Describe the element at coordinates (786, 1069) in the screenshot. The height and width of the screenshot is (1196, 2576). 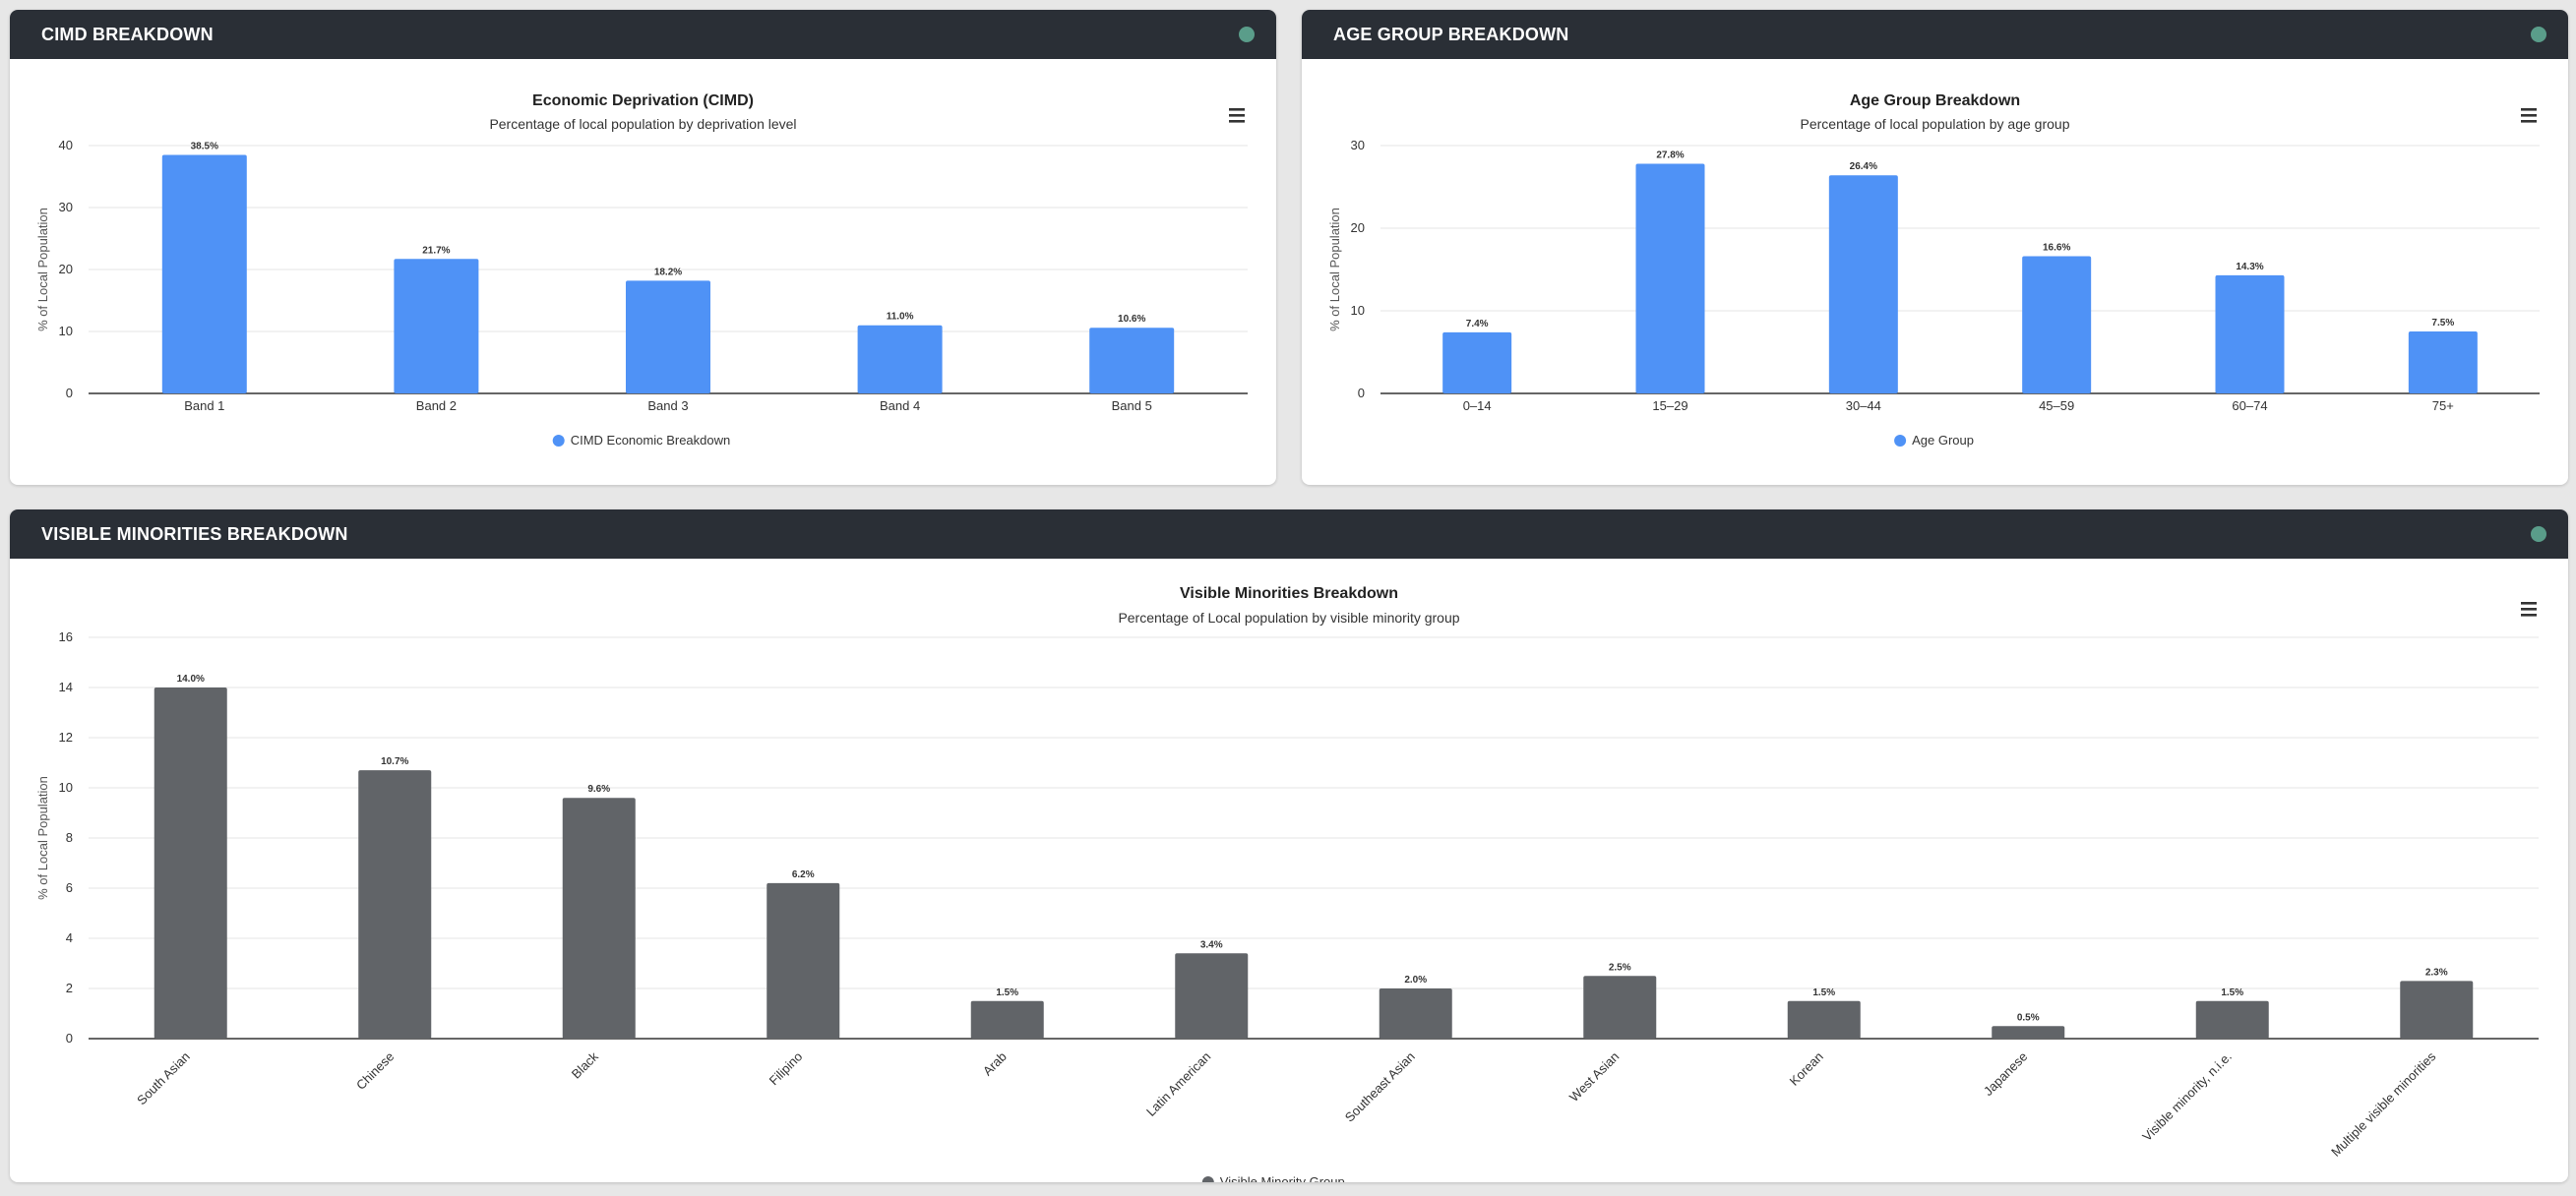
I see `x-tick-label: Filipino` at that location.